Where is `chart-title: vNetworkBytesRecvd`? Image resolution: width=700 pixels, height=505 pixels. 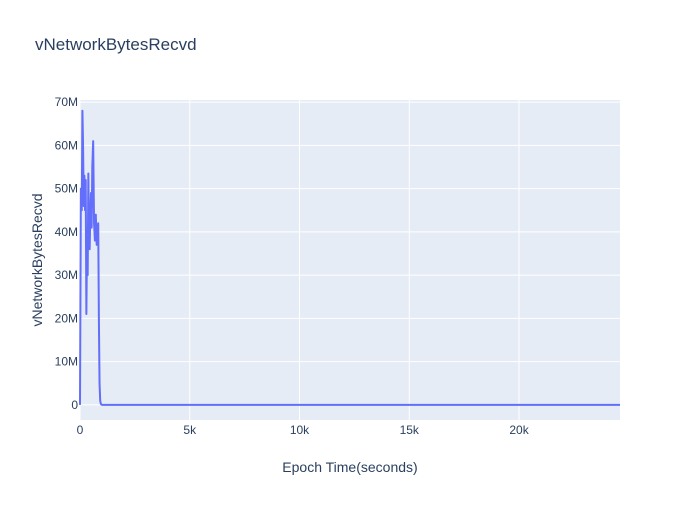
chart-title: vNetworkBytesRecvd is located at coordinates (116, 44).